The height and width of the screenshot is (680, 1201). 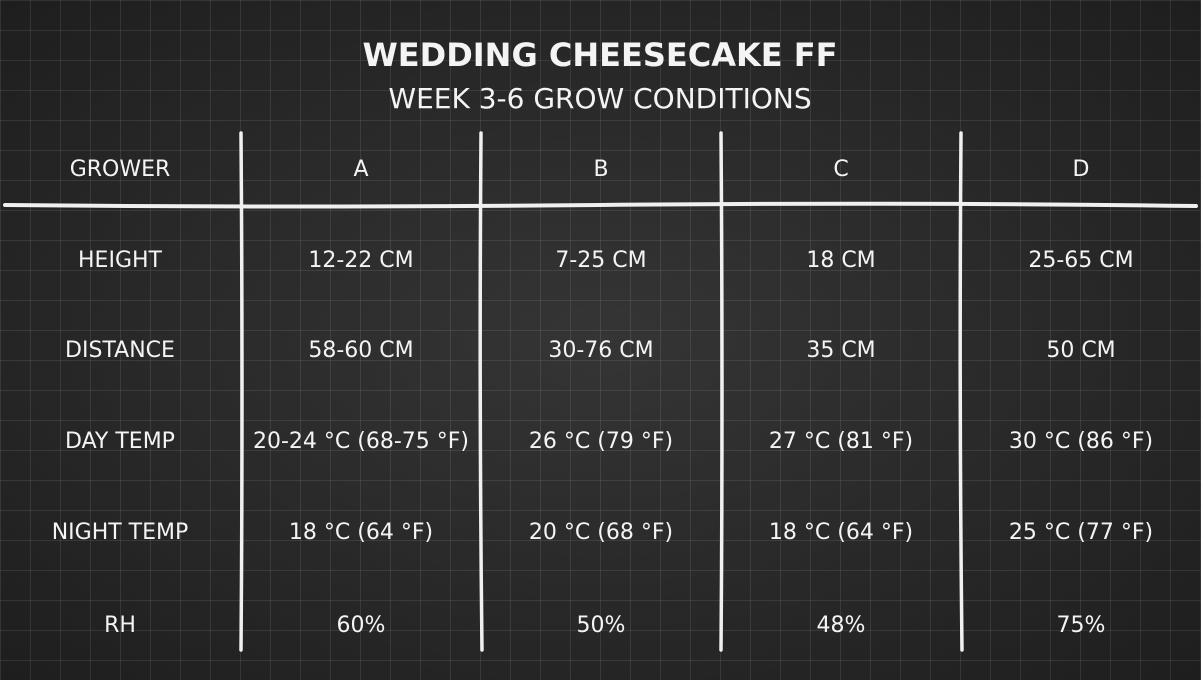 I want to click on cell: 20-24 °C (68-75 °F), so click(x=361, y=441).